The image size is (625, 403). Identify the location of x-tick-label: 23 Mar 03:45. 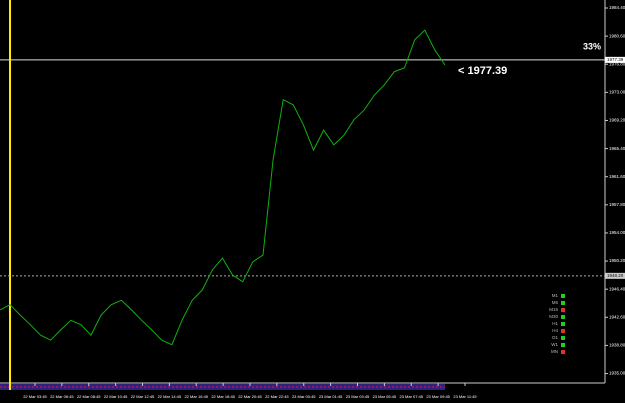
(358, 396).